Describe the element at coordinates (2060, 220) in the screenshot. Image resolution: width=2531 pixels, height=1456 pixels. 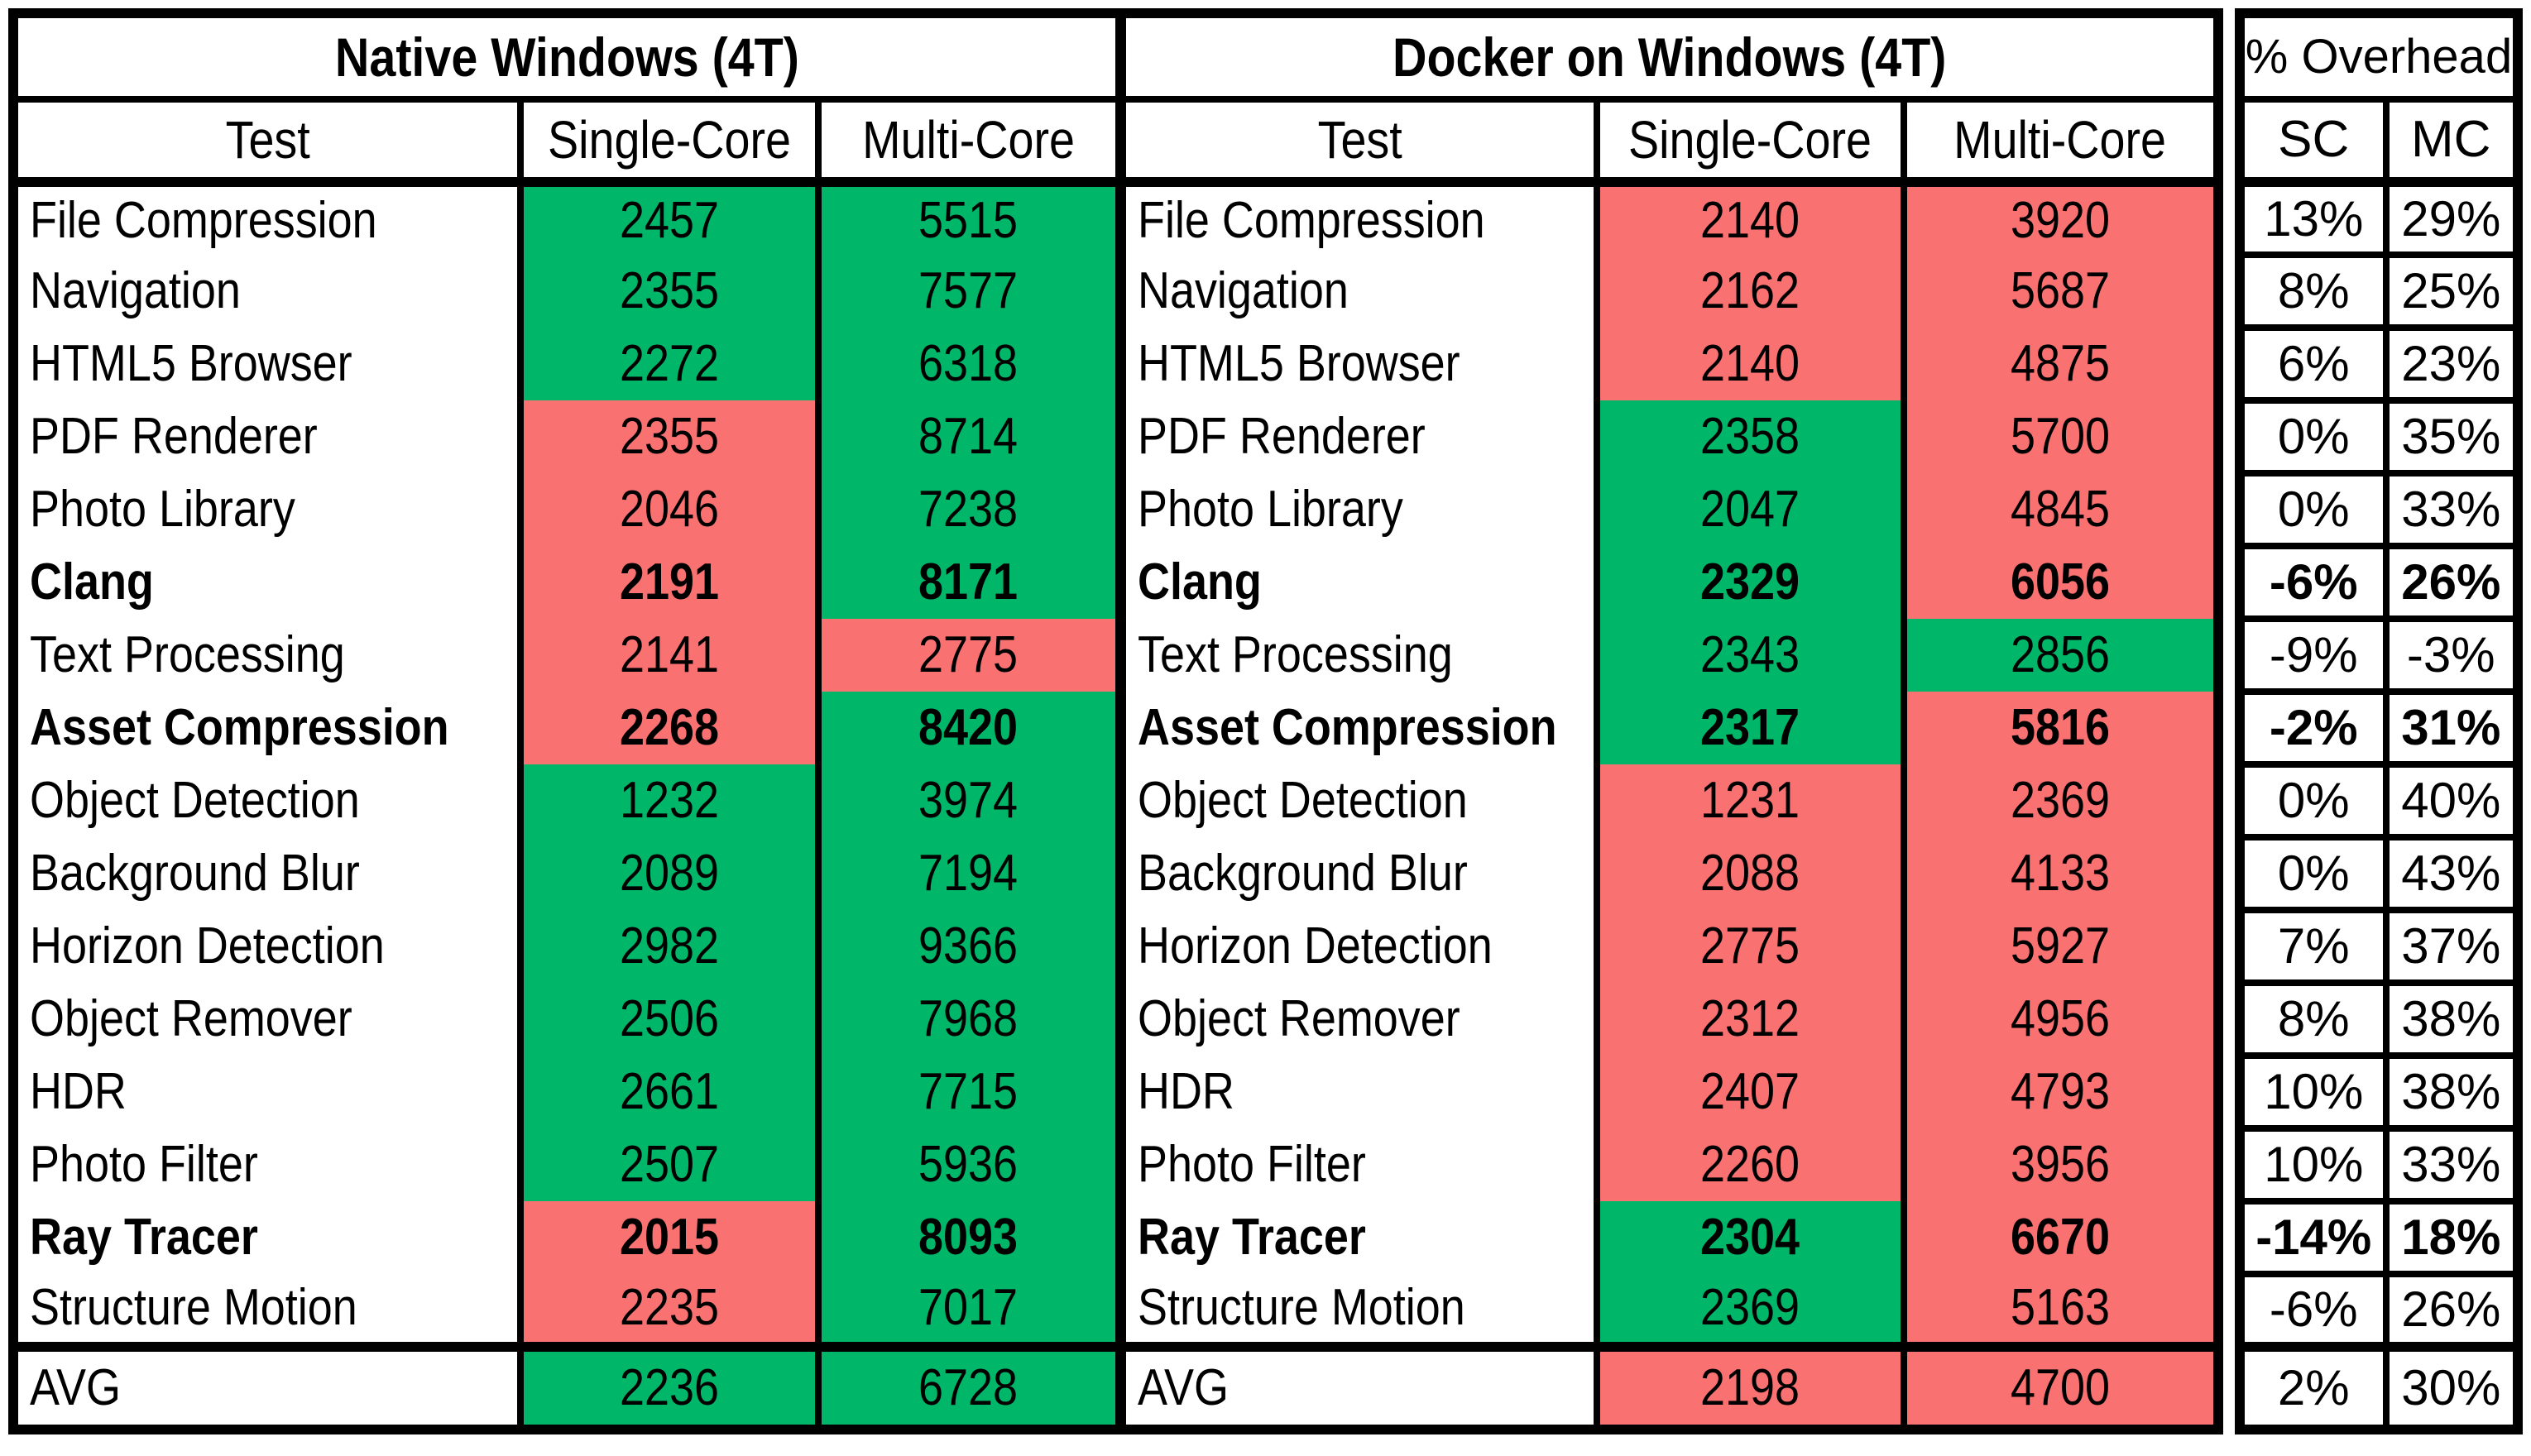
I see `docker-multi-core-value-text: 3920` at that location.